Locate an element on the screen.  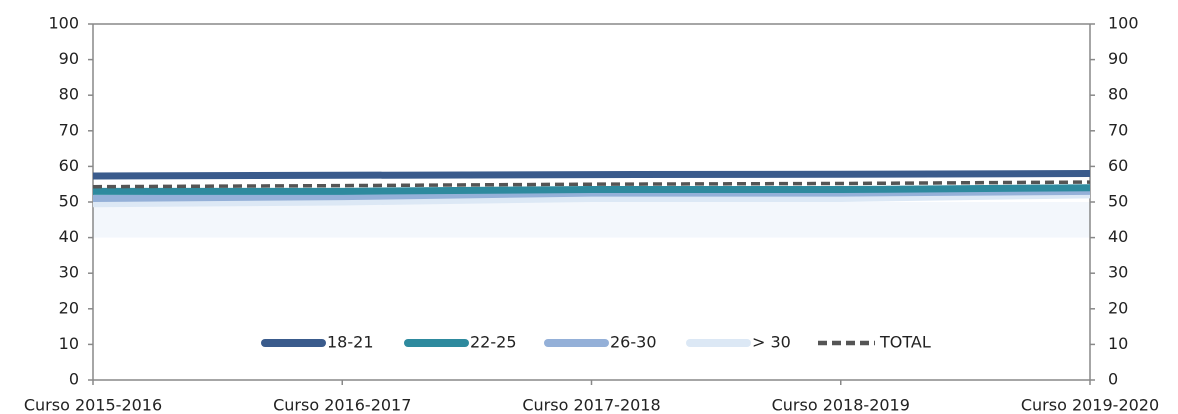
y-tick-label: 10 is located at coordinates (69, 343).